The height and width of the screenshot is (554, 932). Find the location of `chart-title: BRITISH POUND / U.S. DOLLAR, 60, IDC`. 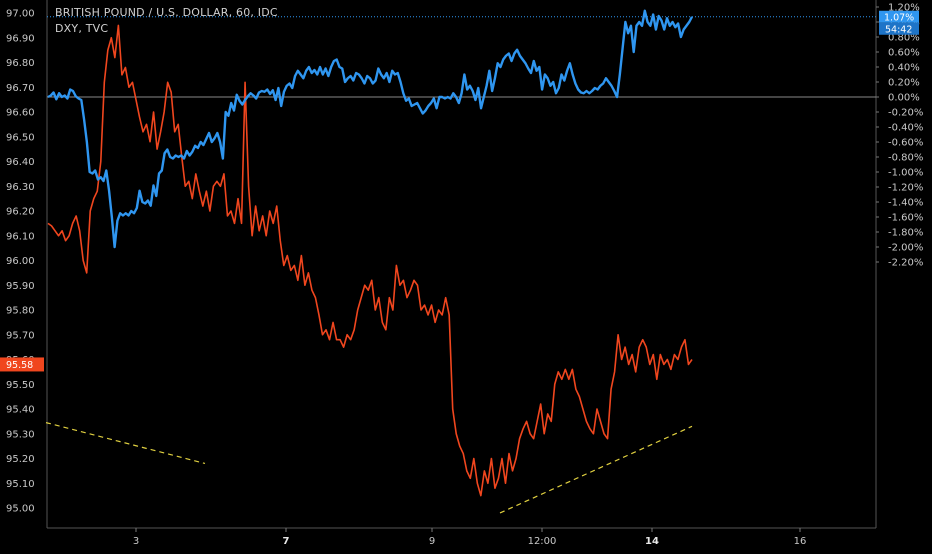

chart-title: BRITISH POUND / U.S. DOLLAR, 60, IDC is located at coordinates (166, 12).